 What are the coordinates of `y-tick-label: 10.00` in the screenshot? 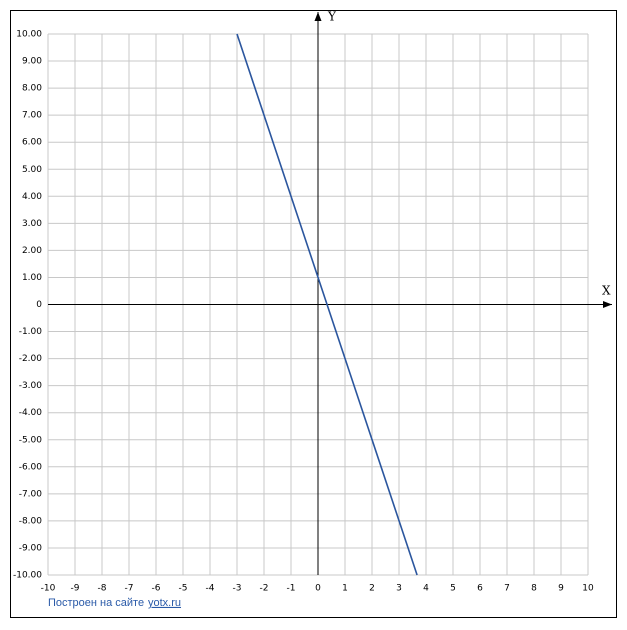 It's located at (29, 35).